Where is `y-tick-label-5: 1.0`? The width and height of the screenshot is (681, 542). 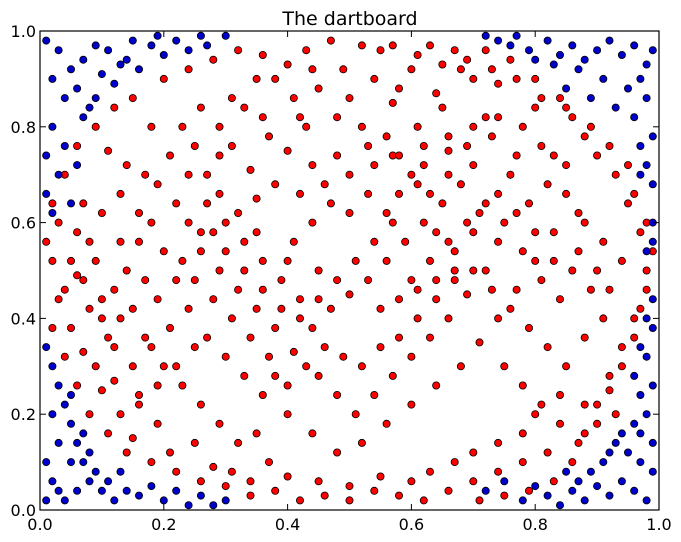 y-tick-label-5: 1.0 is located at coordinates (23, 31).